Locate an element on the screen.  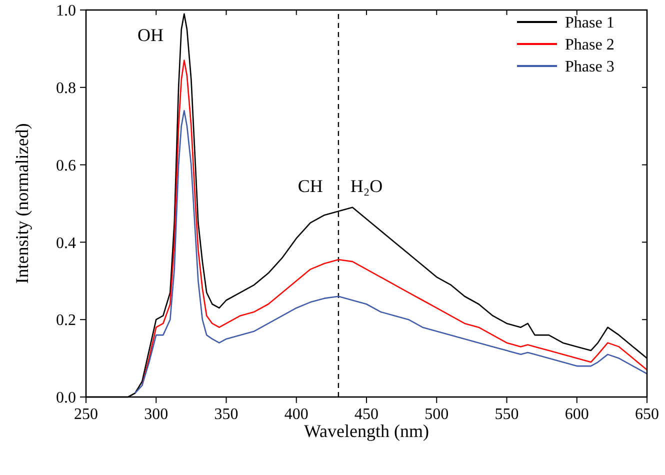
x-tick-label: 550 is located at coordinates (506, 414).